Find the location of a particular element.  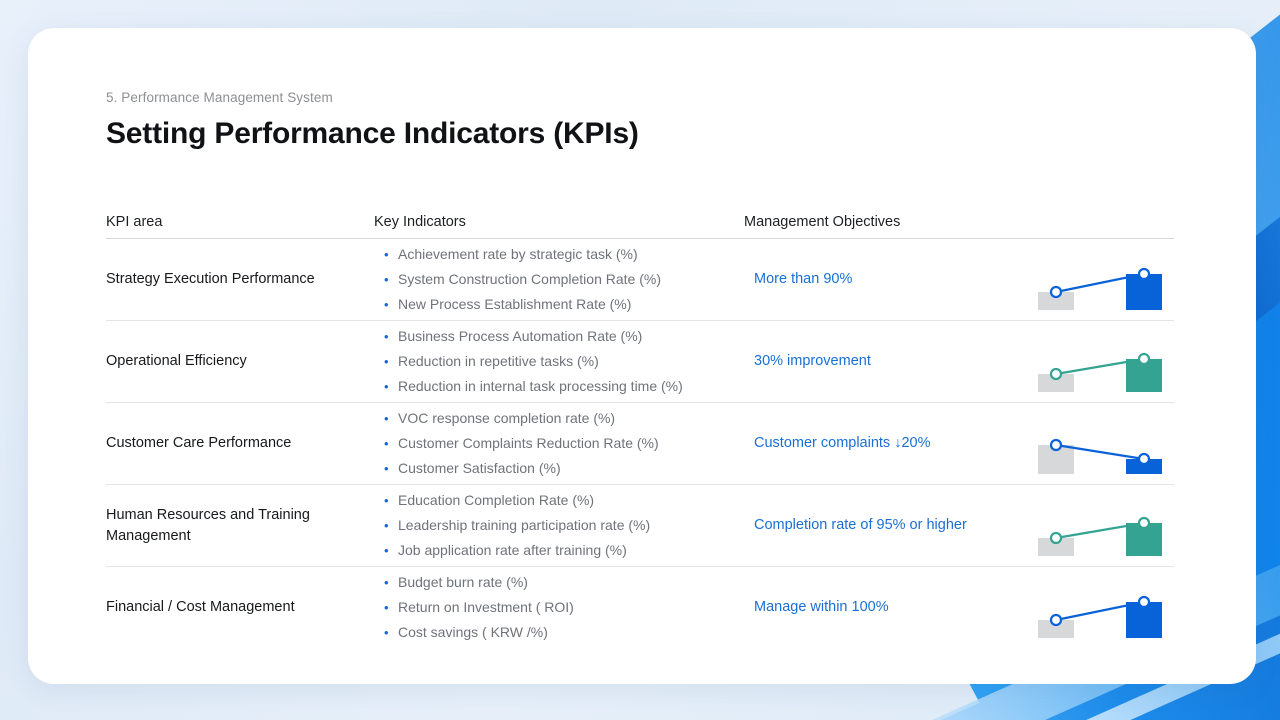

key-indicator-item: • Budget burn rate (%) is located at coordinates (569, 582).